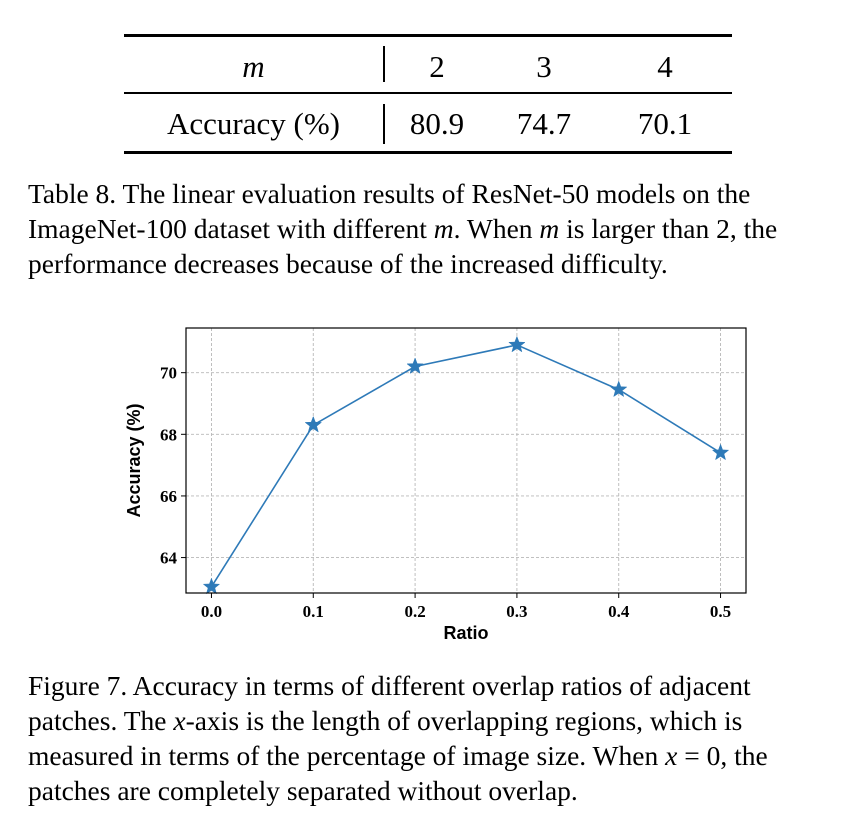  I want to click on table-mid-rule, so click(428, 93).